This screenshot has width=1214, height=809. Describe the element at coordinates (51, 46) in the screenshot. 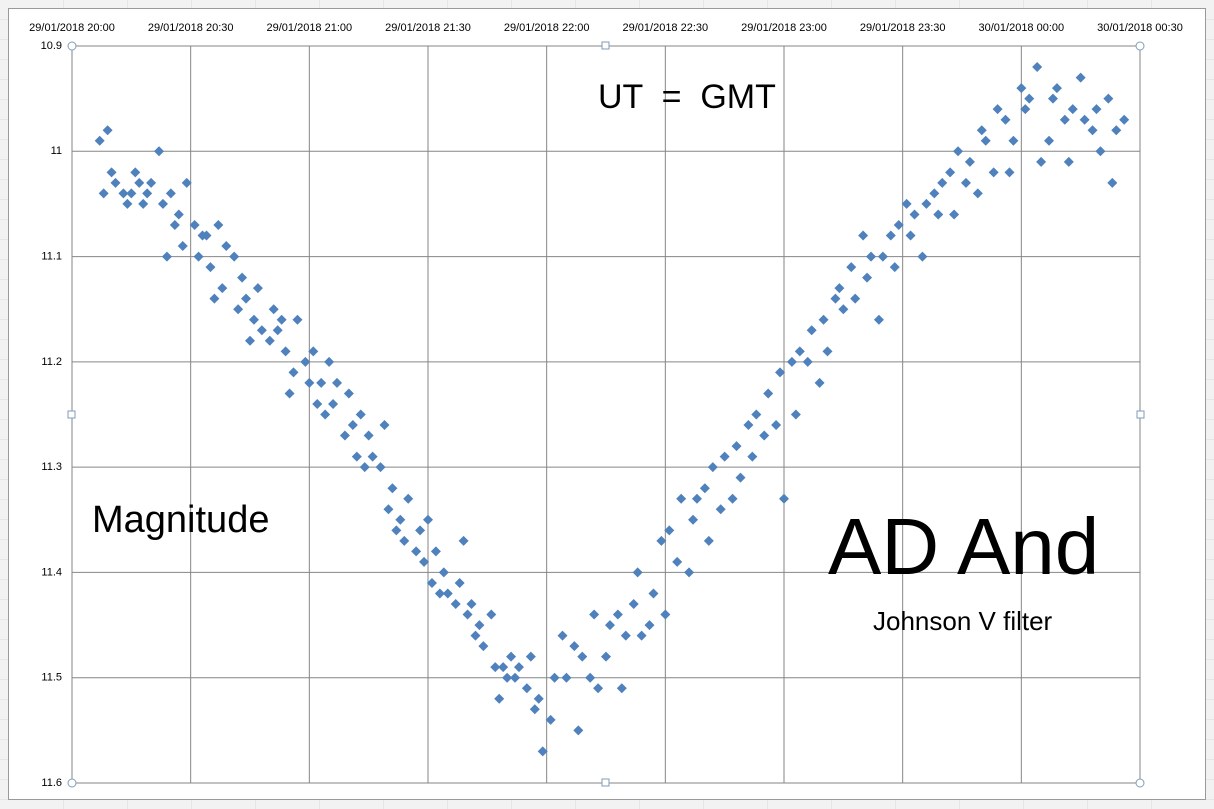

I see `y-tick-label: 10.9` at that location.